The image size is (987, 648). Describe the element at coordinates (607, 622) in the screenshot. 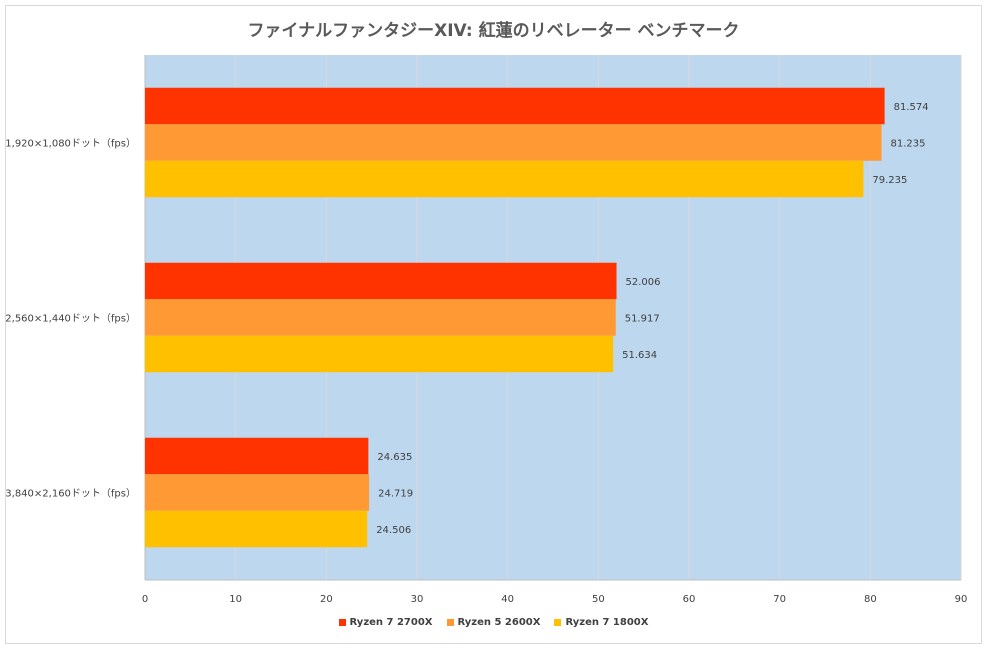

I see `legend-label: Ryzen 7 1800X` at that location.